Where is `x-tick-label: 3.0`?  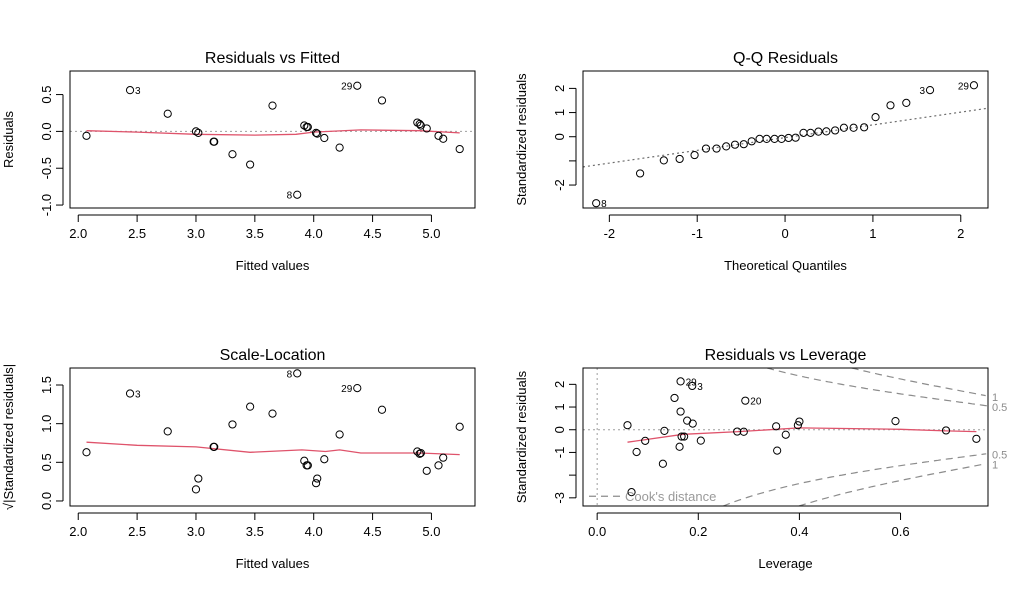
x-tick-label: 3.0 is located at coordinates (196, 531).